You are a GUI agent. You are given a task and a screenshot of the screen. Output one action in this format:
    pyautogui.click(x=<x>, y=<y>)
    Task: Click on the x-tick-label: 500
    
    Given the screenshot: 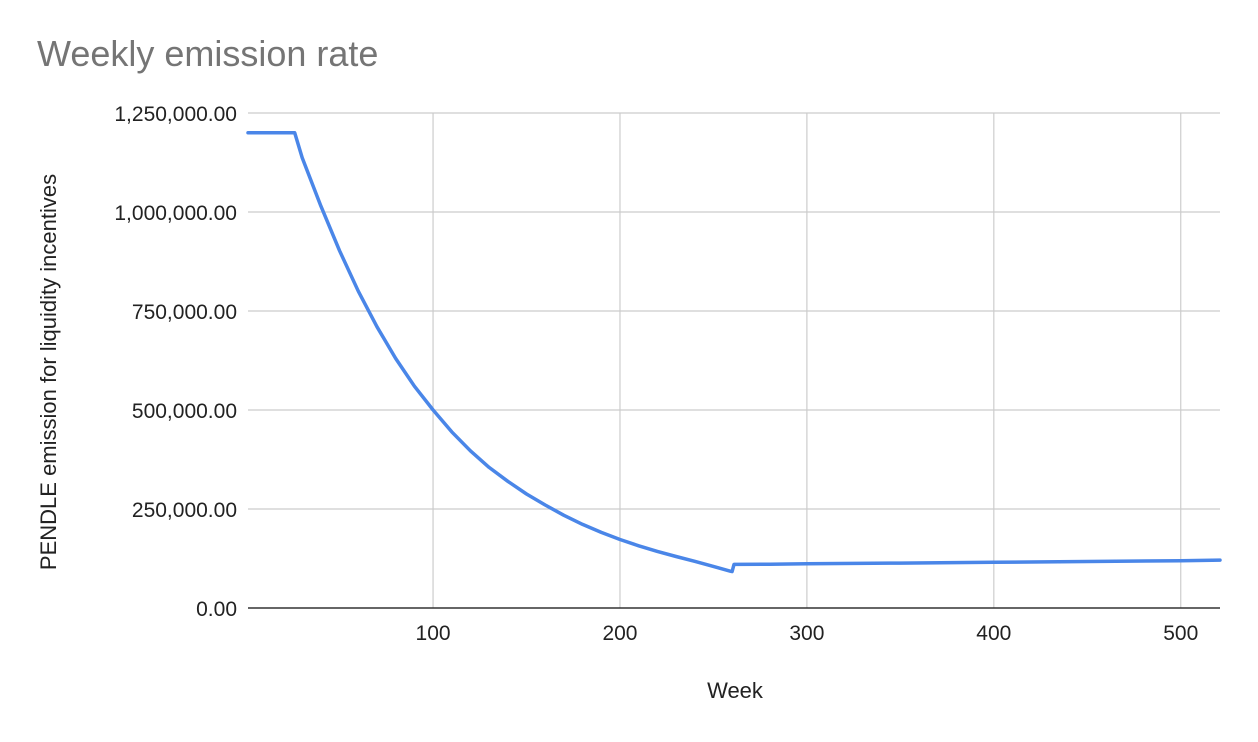 What is the action you would take?
    pyautogui.click(x=1180, y=633)
    